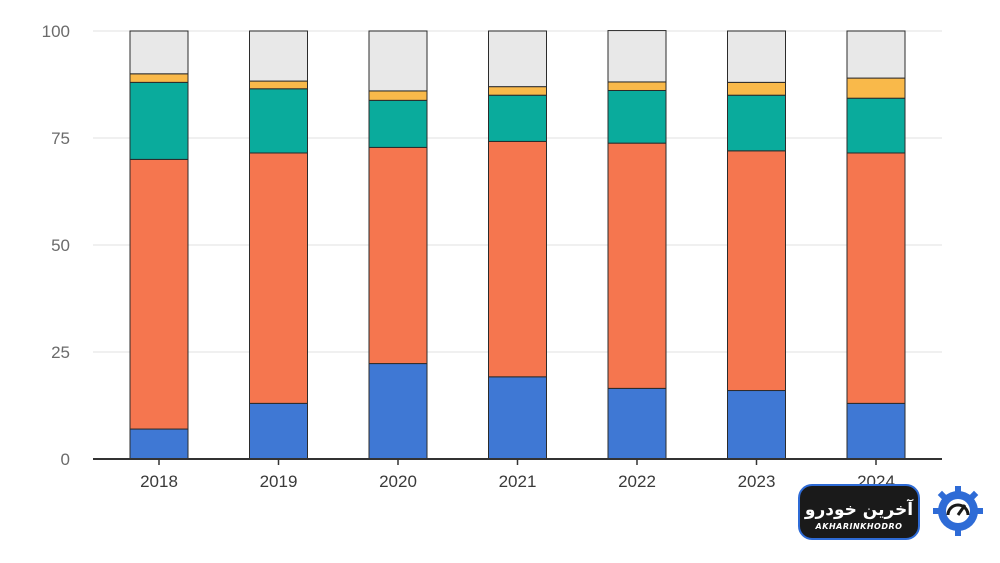 This screenshot has height=563, width=1000. I want to click on x-tick-label: 2023, so click(757, 481).